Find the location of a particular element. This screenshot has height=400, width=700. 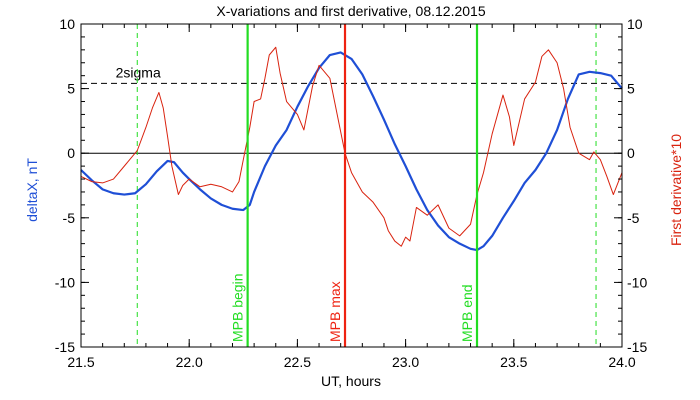

threshold-label: 2sigma is located at coordinates (138, 72).